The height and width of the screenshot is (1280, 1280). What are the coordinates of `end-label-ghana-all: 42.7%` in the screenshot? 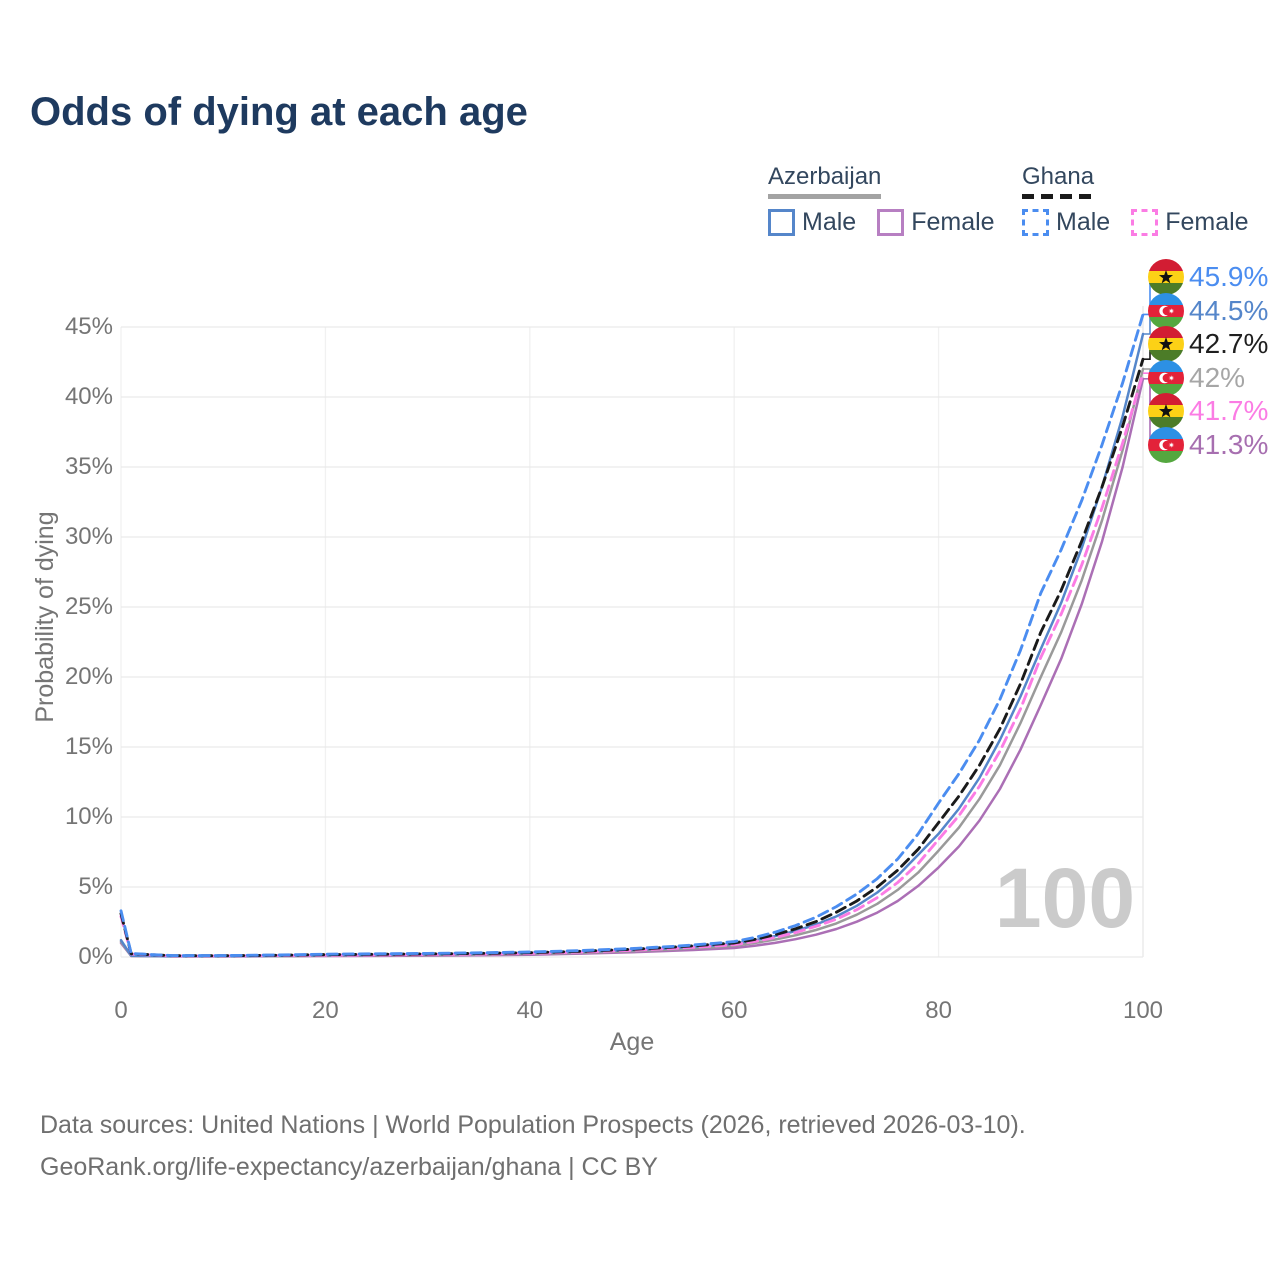 It's located at (1229, 344).